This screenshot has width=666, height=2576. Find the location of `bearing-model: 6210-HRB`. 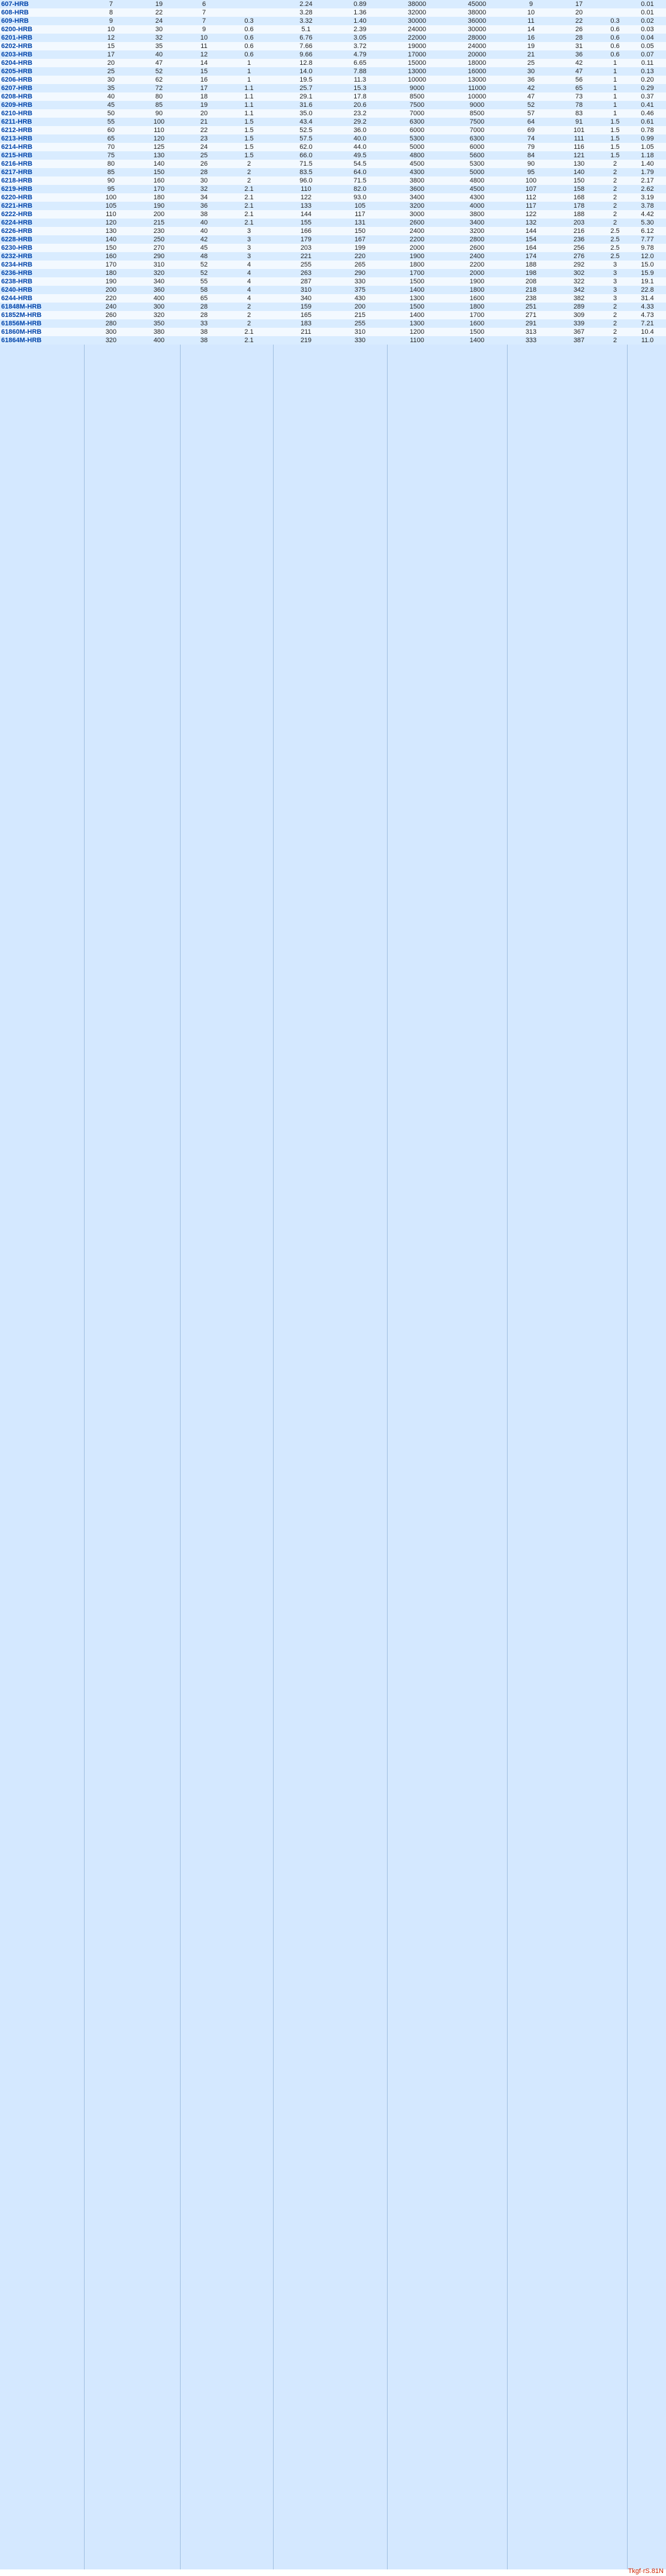

bearing-model: 6210-HRB is located at coordinates (16, 113).